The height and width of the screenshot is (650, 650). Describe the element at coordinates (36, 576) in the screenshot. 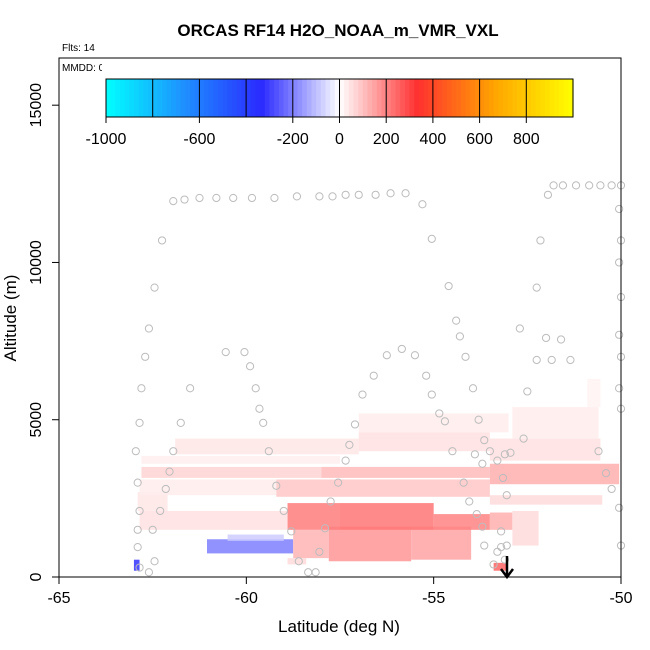

I see `y-tick-label: 0` at that location.